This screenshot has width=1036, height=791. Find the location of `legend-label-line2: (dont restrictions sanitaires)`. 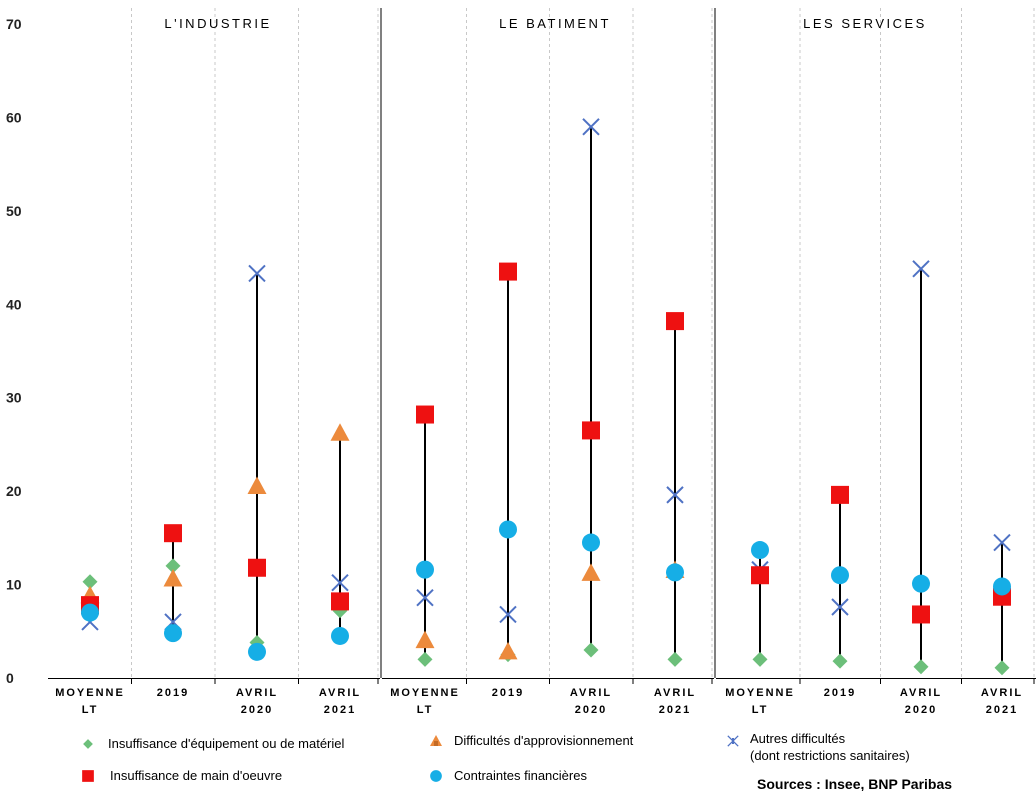

legend-label-line2: (dont restrictions sanitaires) is located at coordinates (830, 755).